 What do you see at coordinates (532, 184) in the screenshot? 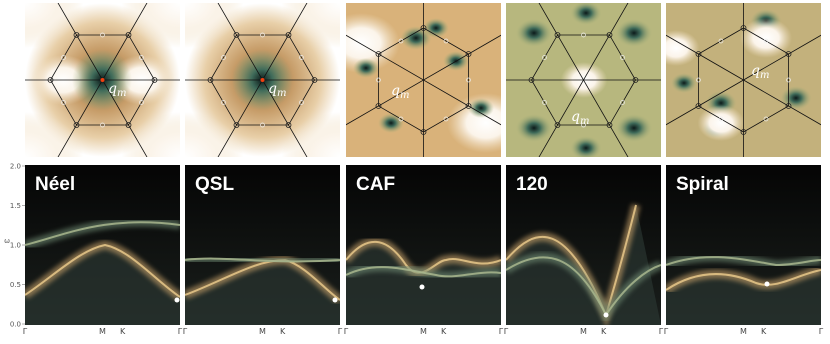
I see `panel-title: 120` at bounding box center [532, 184].